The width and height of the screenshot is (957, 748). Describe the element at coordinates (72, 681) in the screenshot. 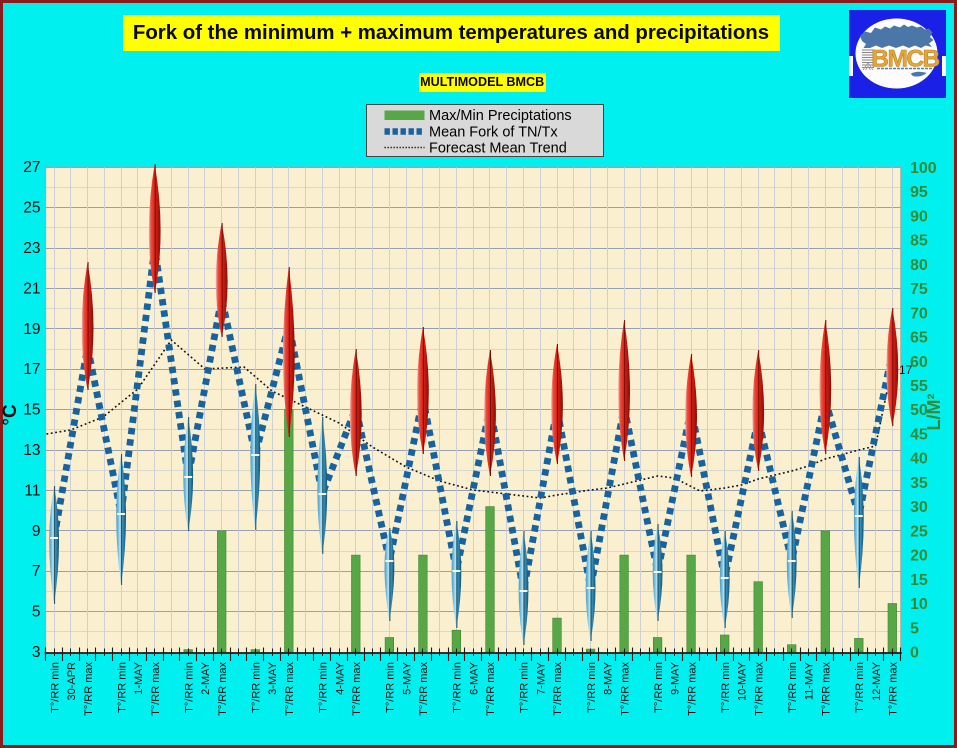

I see `svg-text: 30-APR` at that location.